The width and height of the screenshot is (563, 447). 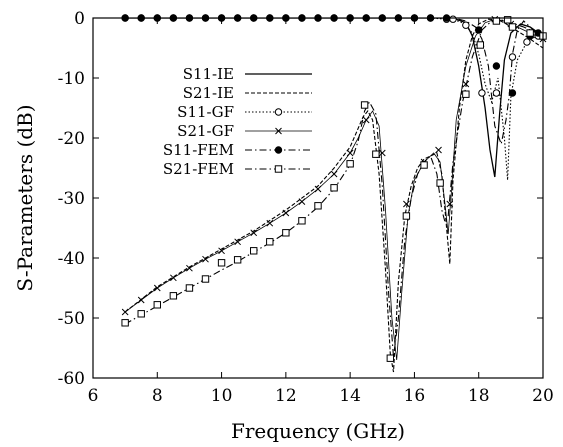 I want to click on y-tick-label: 0, so click(x=79, y=19).